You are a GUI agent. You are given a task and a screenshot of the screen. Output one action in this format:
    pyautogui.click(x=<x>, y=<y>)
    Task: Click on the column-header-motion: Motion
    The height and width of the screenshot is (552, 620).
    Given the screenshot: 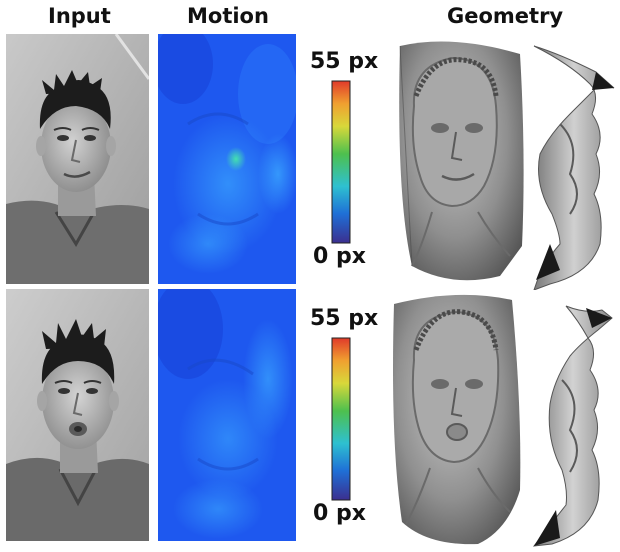 What is the action you would take?
    pyautogui.click(x=228, y=16)
    